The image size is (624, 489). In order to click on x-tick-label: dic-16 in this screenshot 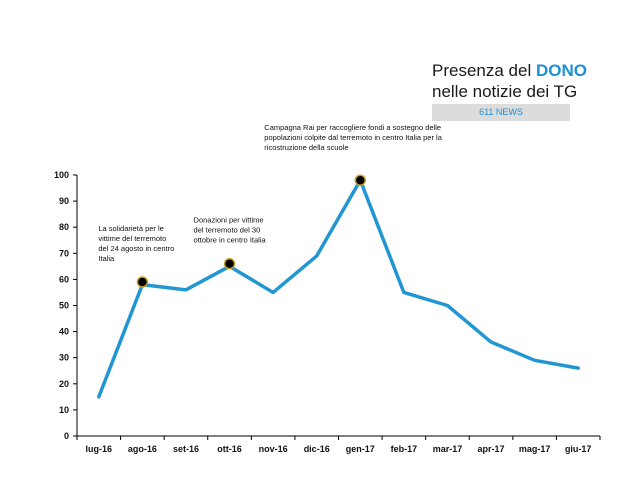, I will do `click(317, 449)`.